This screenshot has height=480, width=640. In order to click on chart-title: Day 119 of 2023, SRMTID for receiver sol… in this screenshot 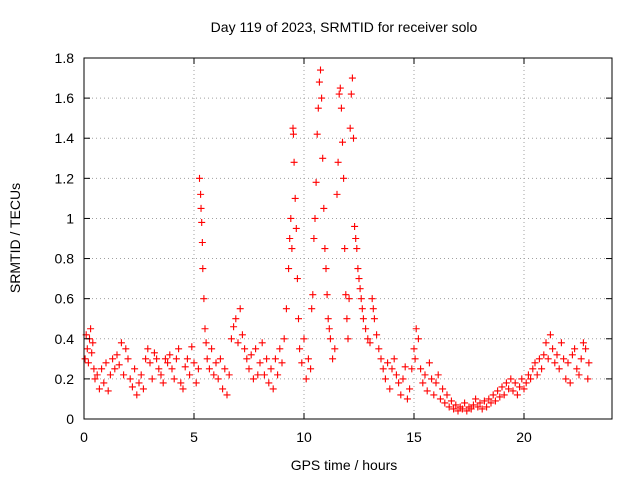, I will do `click(344, 27)`.